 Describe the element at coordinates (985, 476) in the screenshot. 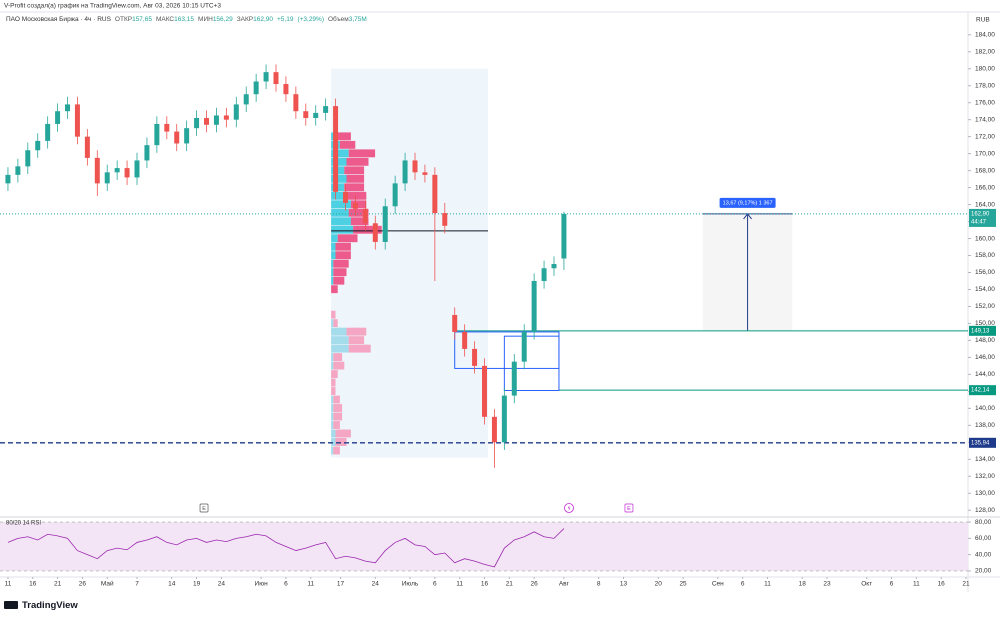

I see `y-tick-label: 132,00` at that location.